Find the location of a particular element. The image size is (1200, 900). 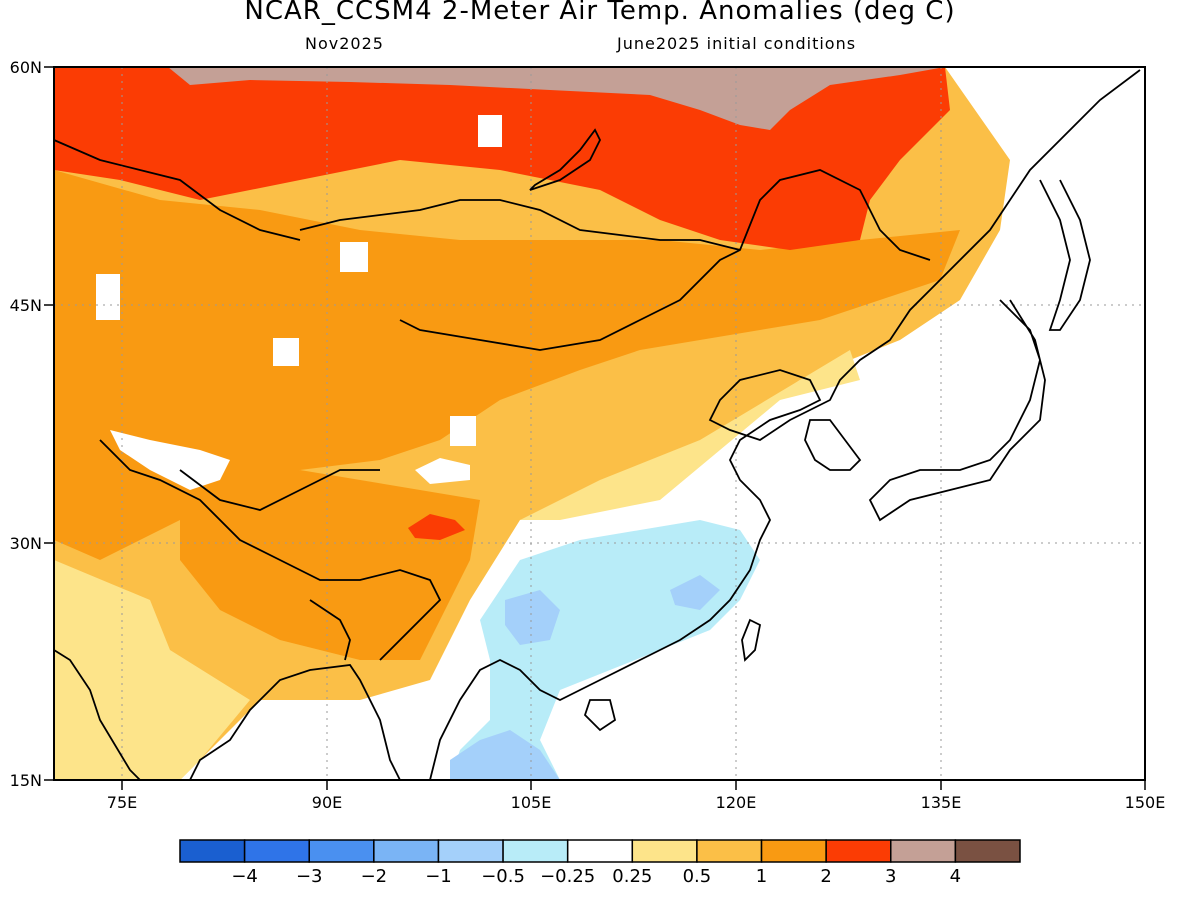

forecast-month: Nov2025 is located at coordinates (344, 43).